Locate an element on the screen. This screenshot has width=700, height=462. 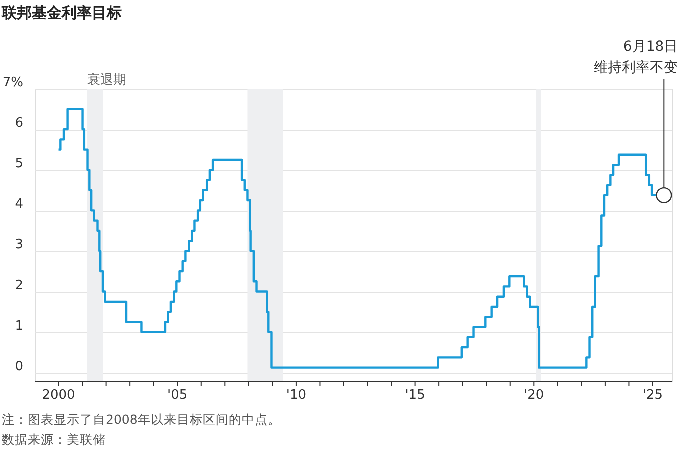
source-note: 数据来源：美联储 is located at coordinates (54, 439).